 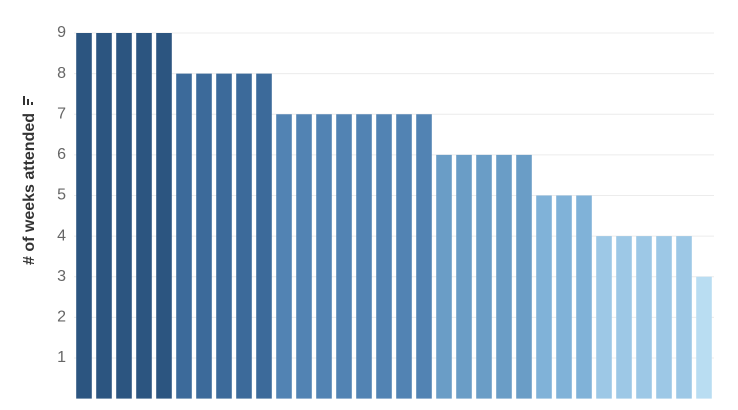 What do you see at coordinates (61, 113) in the screenshot?
I see `y-tick-label: 7` at bounding box center [61, 113].